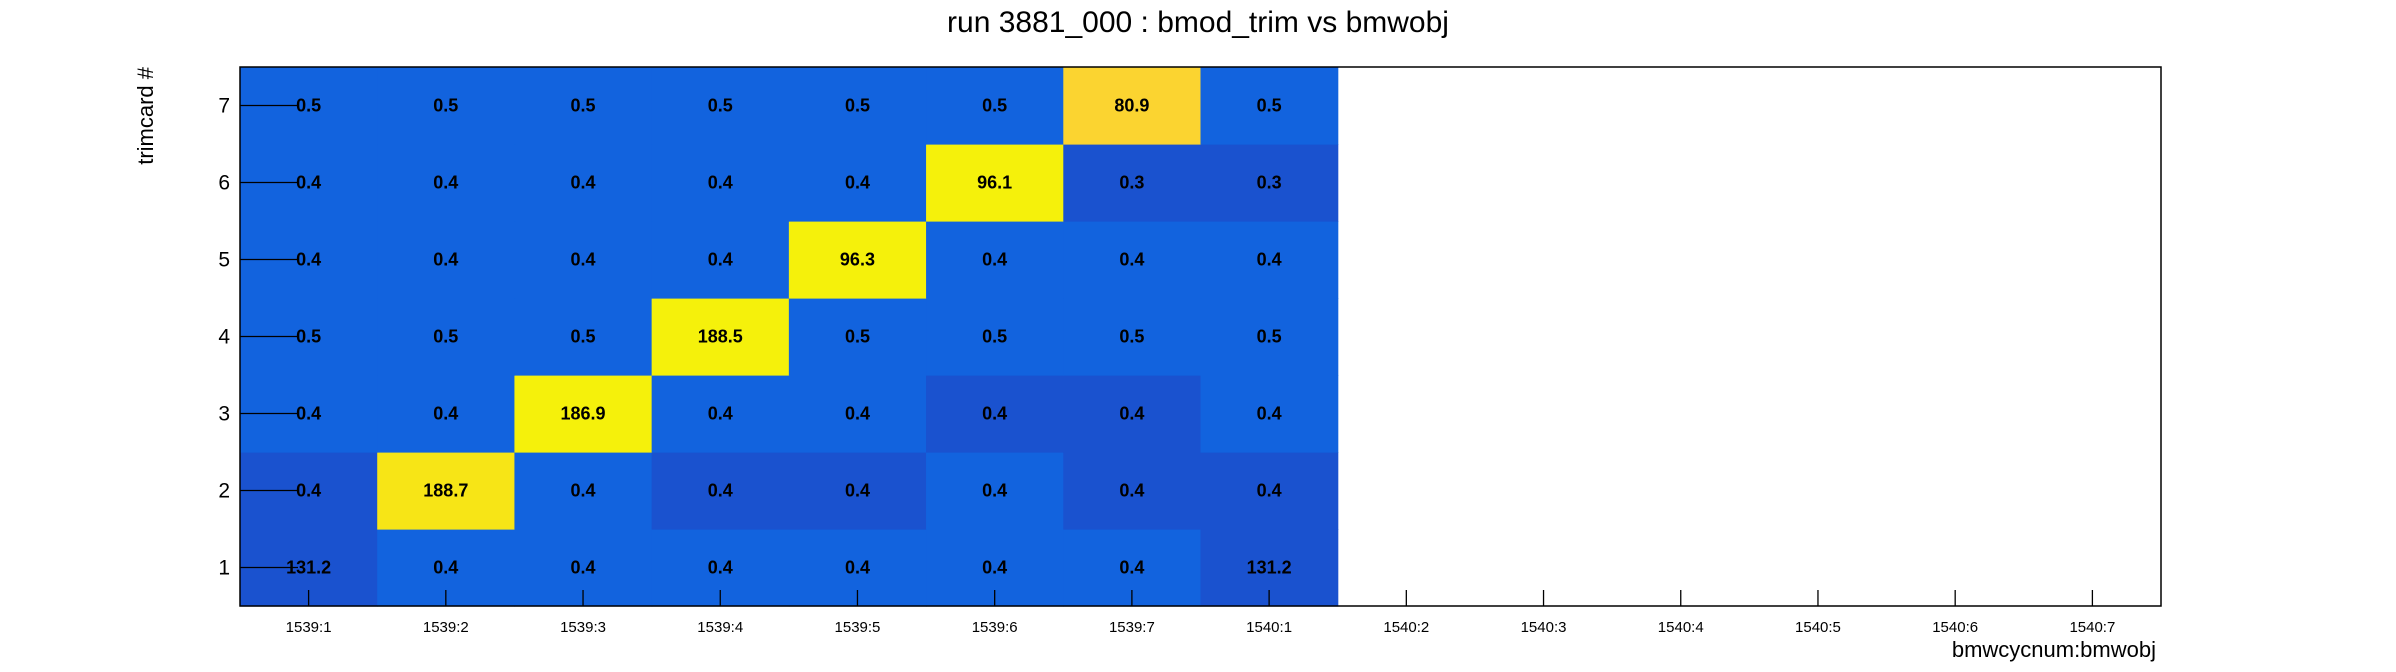 This screenshot has width=2396, height=672. I want to click on x-tick-label: 1540:3, so click(1544, 627).